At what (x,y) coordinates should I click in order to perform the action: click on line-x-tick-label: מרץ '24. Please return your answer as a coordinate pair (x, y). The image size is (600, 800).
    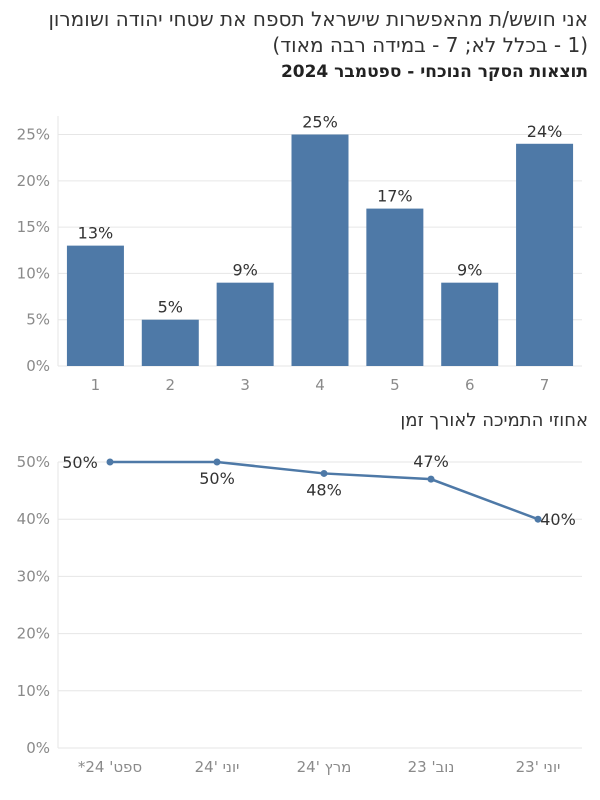
    Looking at the image, I should click on (324, 767).